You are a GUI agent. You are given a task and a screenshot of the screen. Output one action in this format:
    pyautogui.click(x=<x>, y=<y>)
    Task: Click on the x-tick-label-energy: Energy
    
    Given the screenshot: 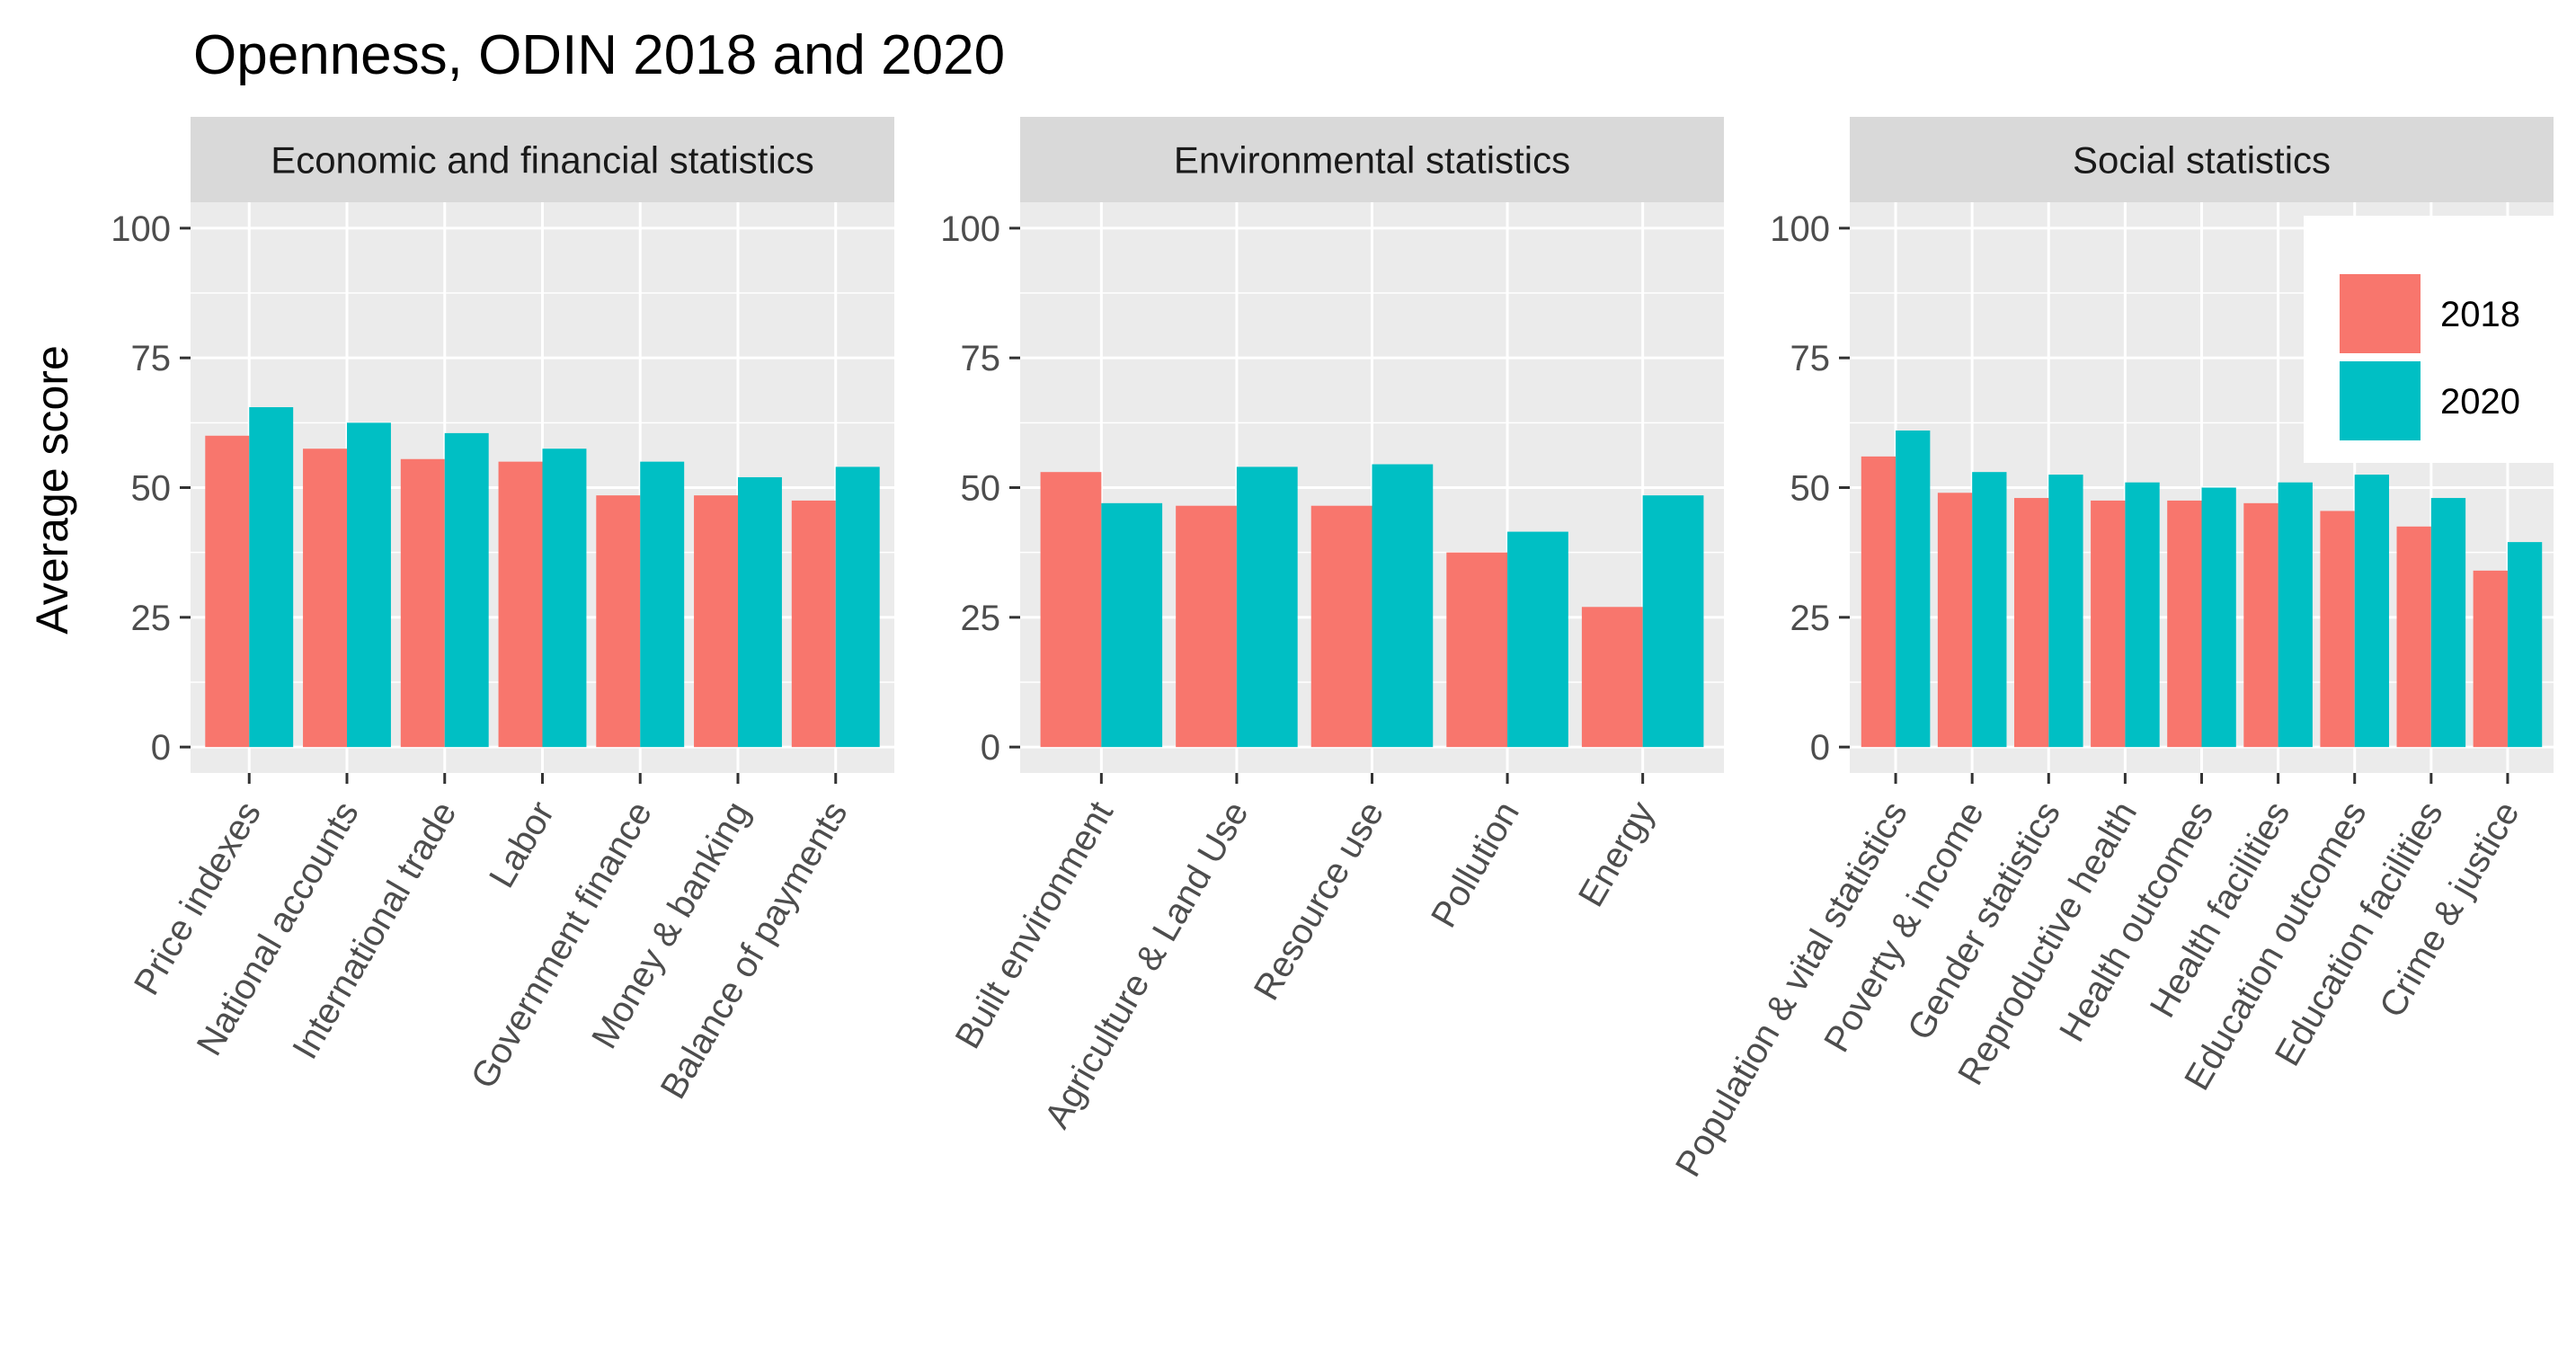 What is the action you would take?
    pyautogui.click(x=1616, y=854)
    